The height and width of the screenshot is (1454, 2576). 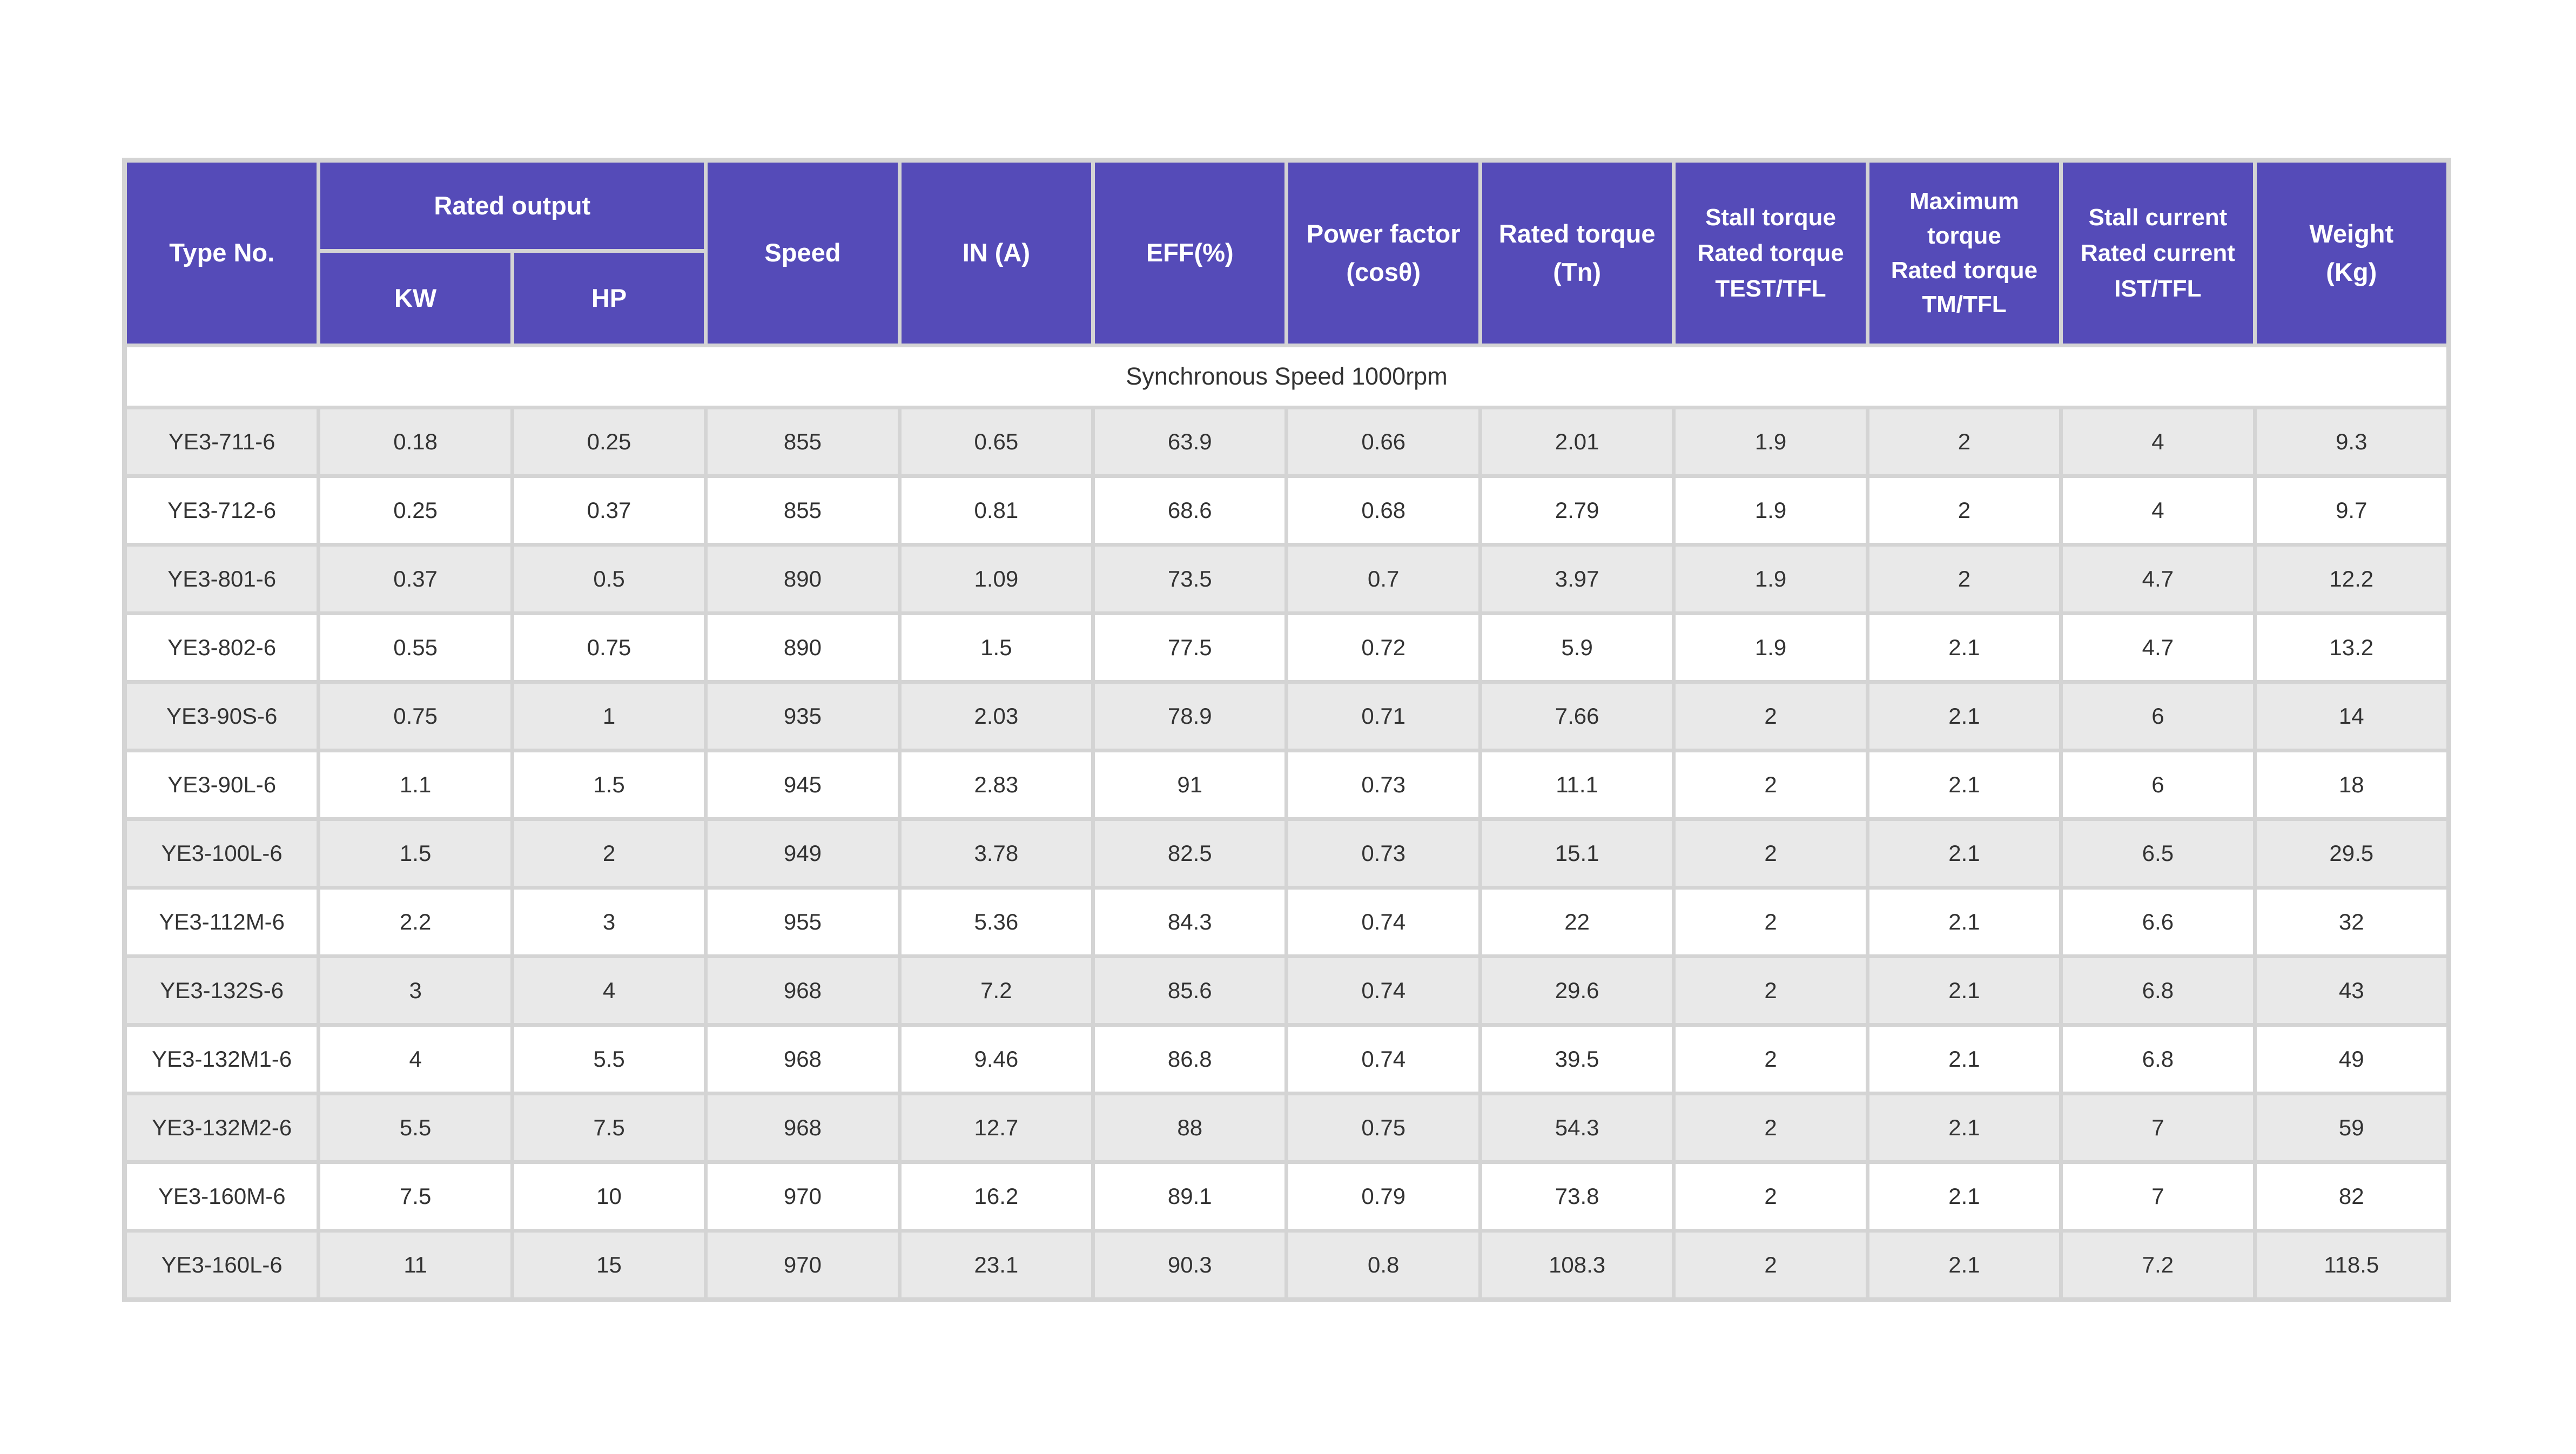 What do you see at coordinates (609, 1265) in the screenshot?
I see `value-cell: 15` at bounding box center [609, 1265].